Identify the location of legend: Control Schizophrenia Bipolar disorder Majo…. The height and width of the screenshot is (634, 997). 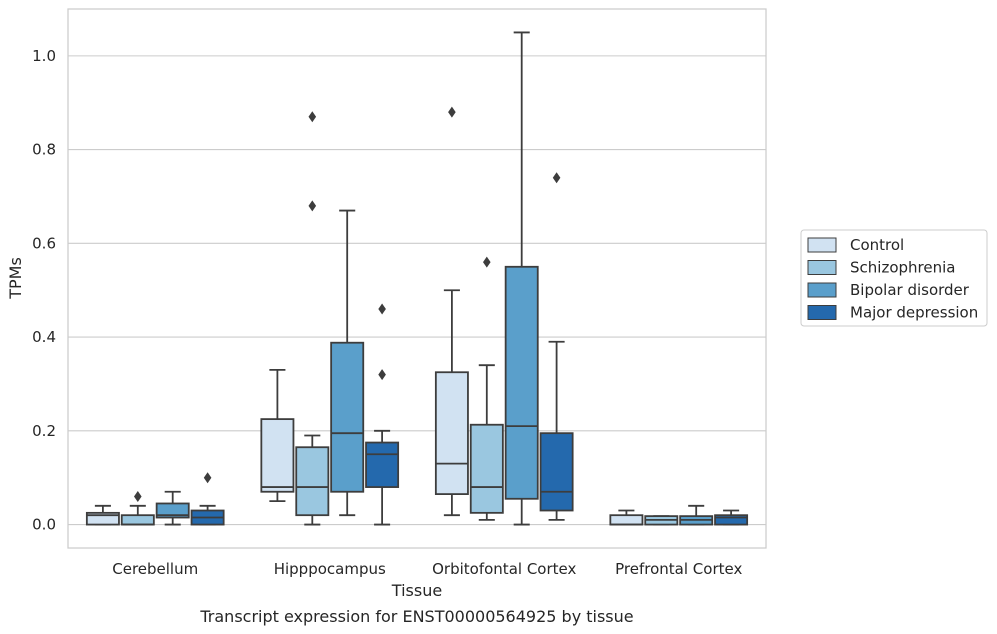
(894, 278).